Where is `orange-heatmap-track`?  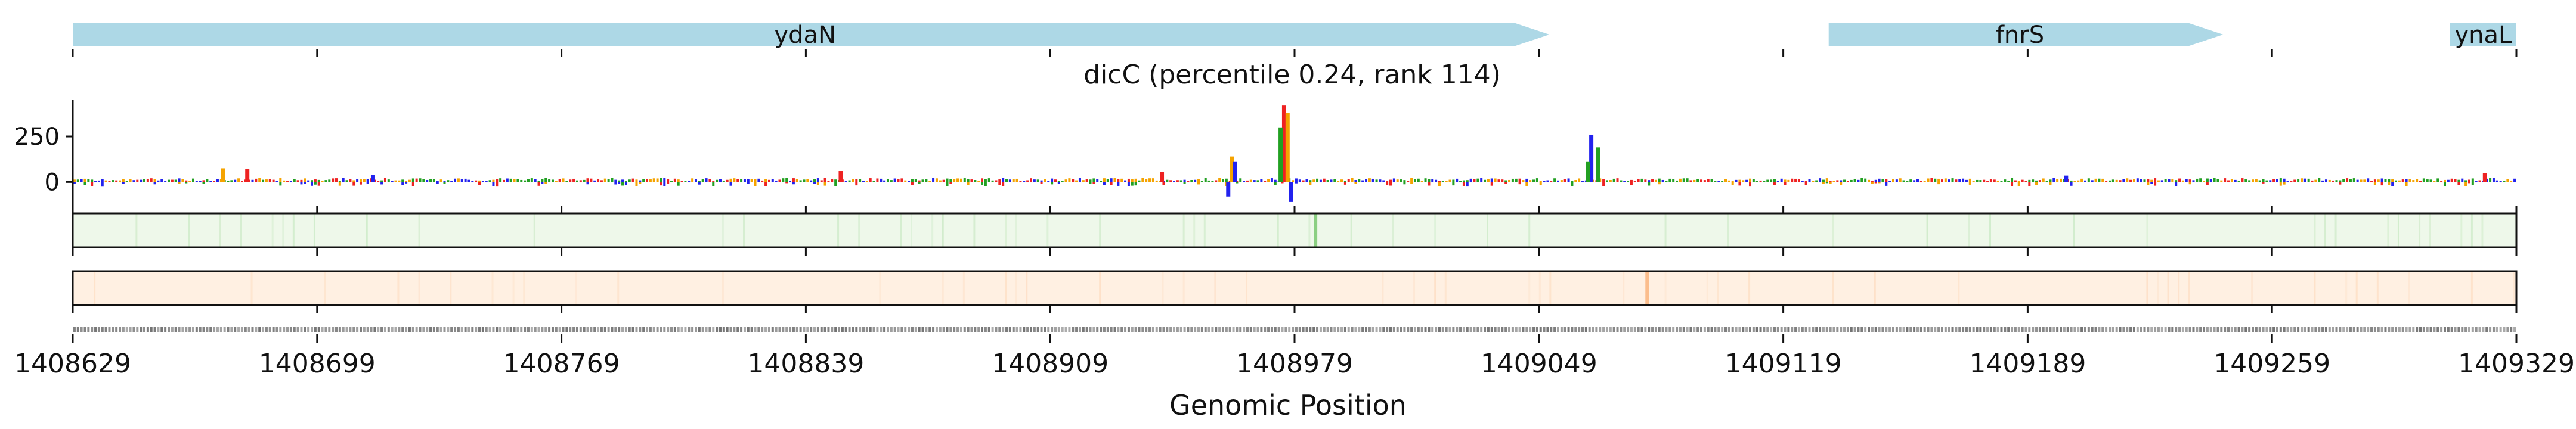
orange-heatmap-track is located at coordinates (1295, 291).